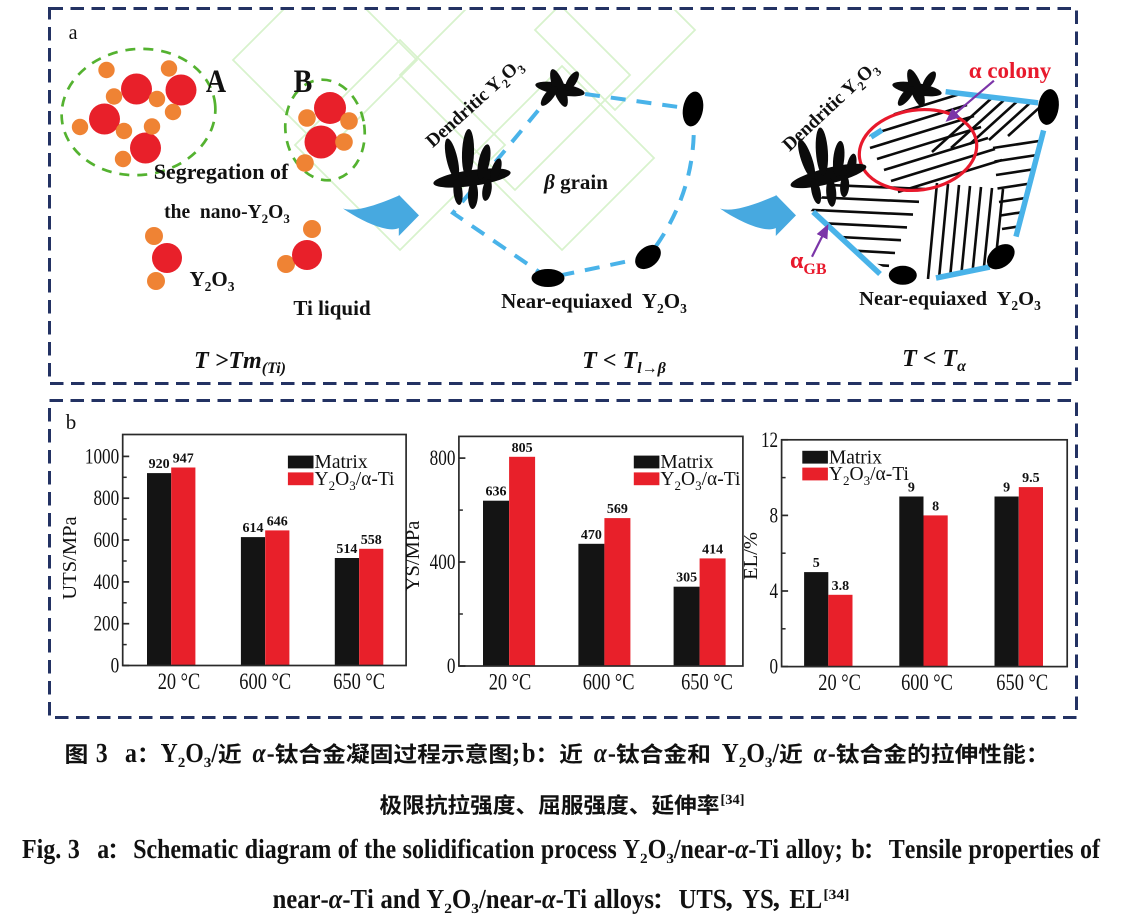  What do you see at coordinates (774, 591) in the screenshot?
I see `svg-text: 4` at bounding box center [774, 591].